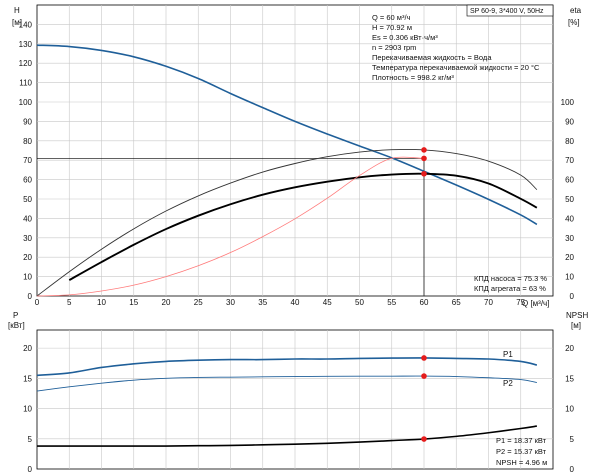 This screenshot has height=474, width=600. What do you see at coordinates (16, 325) in the screenshot?
I see `p-axis-unit: [кВт]` at bounding box center [16, 325].